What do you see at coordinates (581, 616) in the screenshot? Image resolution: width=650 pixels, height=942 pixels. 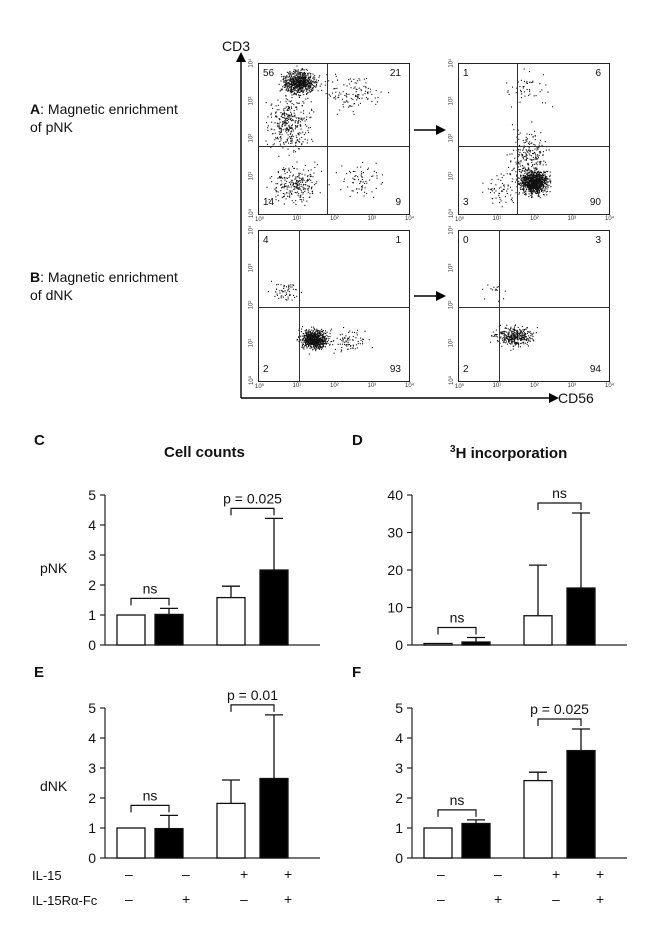 I see `bar` at bounding box center [581, 616].